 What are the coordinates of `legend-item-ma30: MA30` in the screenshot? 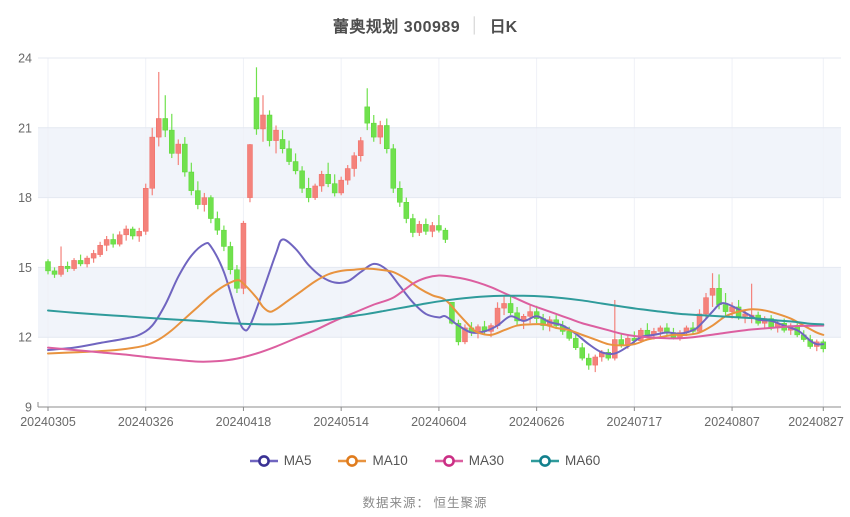 It's located at (469, 460).